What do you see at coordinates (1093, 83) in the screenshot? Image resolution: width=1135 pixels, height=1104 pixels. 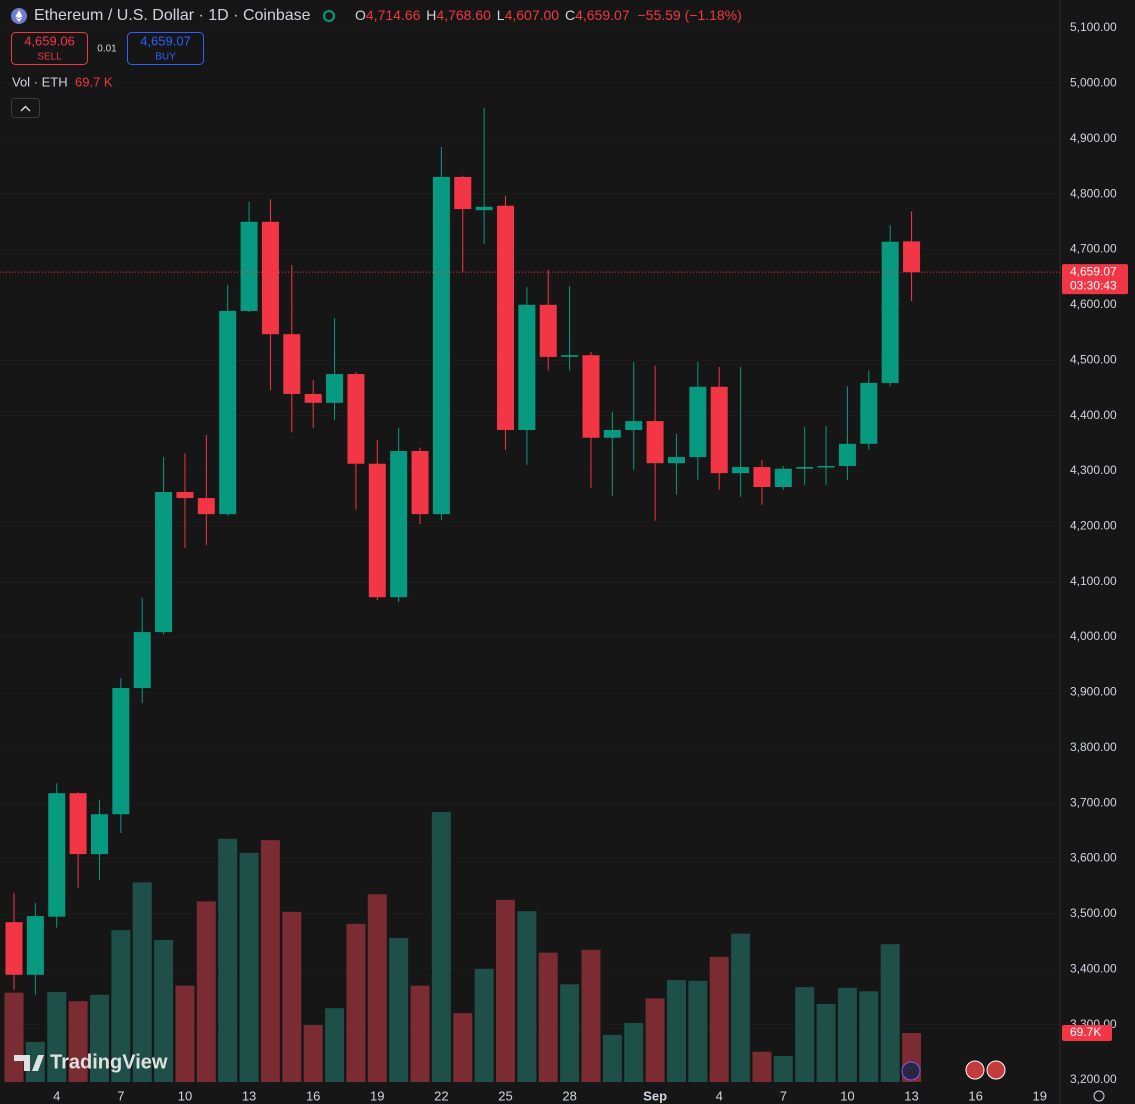 I see `y-tick-label: 5,000.00` at bounding box center [1093, 83].